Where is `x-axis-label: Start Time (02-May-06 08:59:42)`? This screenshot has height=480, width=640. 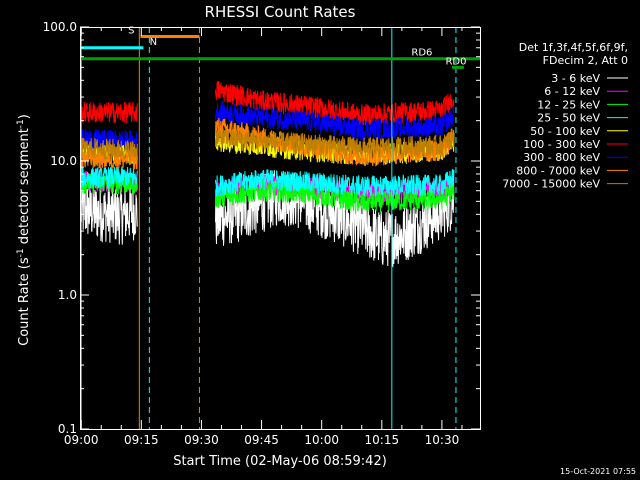
x-axis-label: Start Time (02-May-06 08:59:42) is located at coordinates (280, 461).